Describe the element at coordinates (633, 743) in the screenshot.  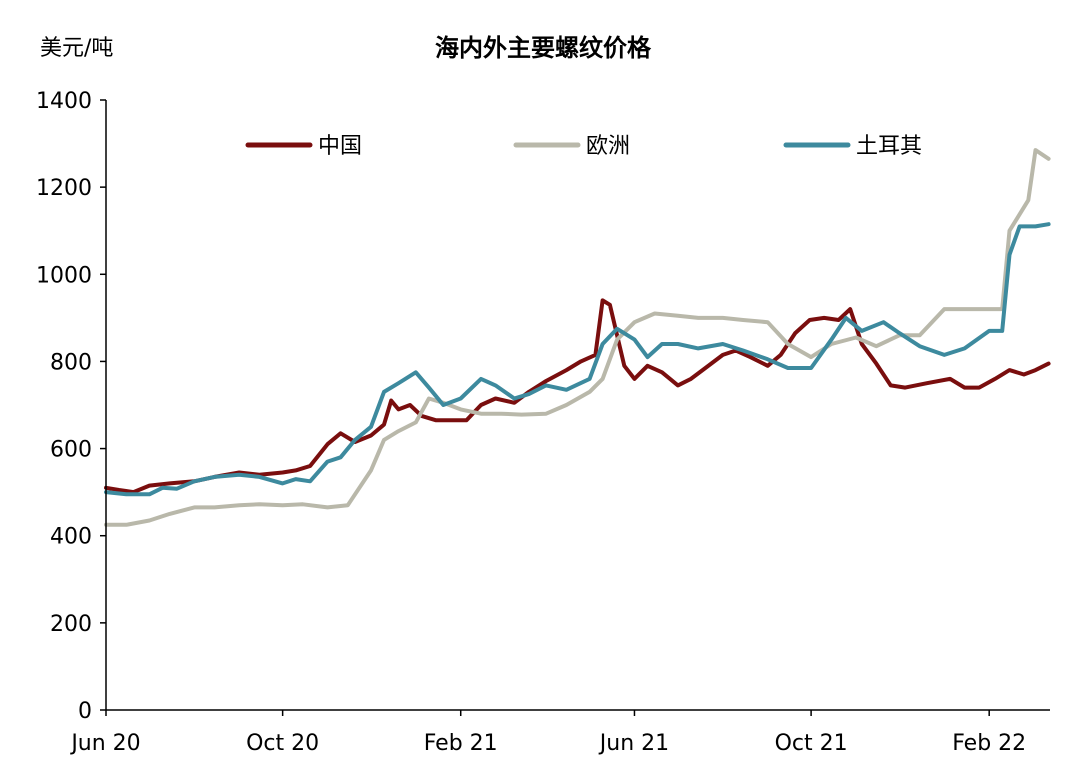
I see `x-tick-label: Jun 21` at that location.